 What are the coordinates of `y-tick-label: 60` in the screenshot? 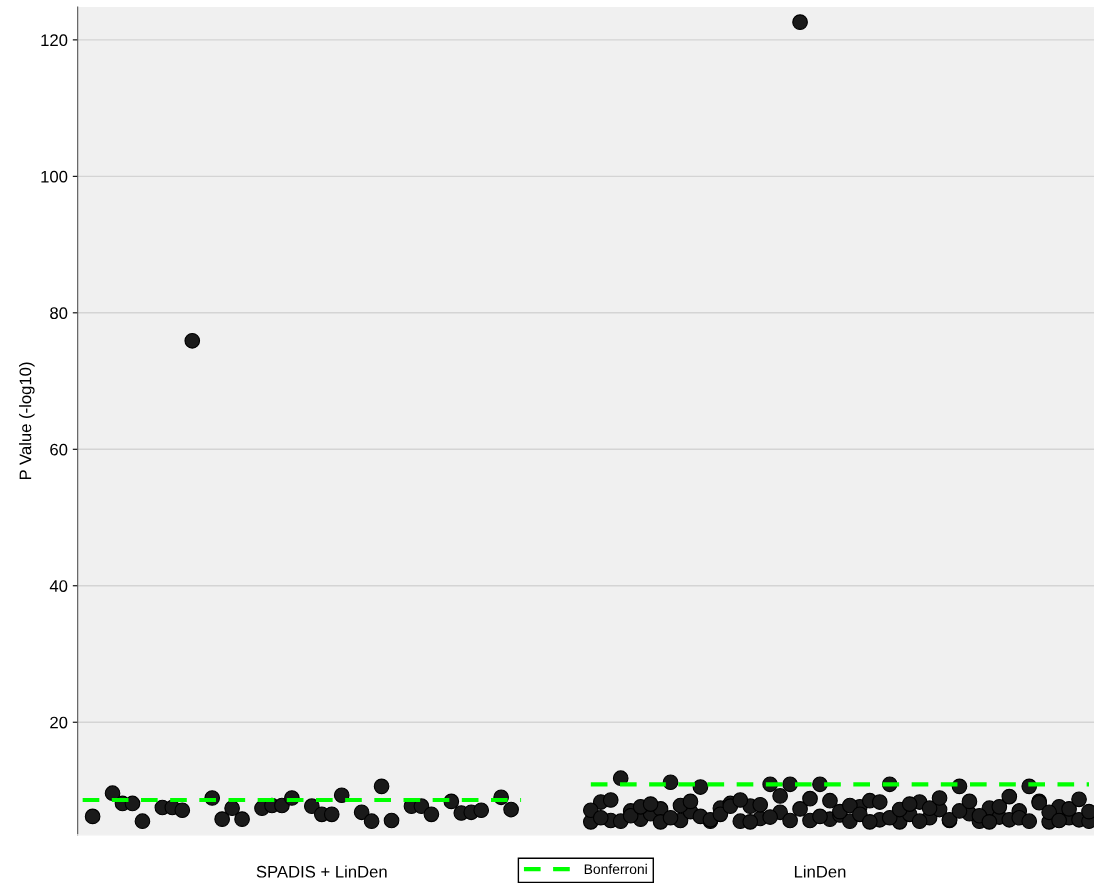 It's located at (59, 449).